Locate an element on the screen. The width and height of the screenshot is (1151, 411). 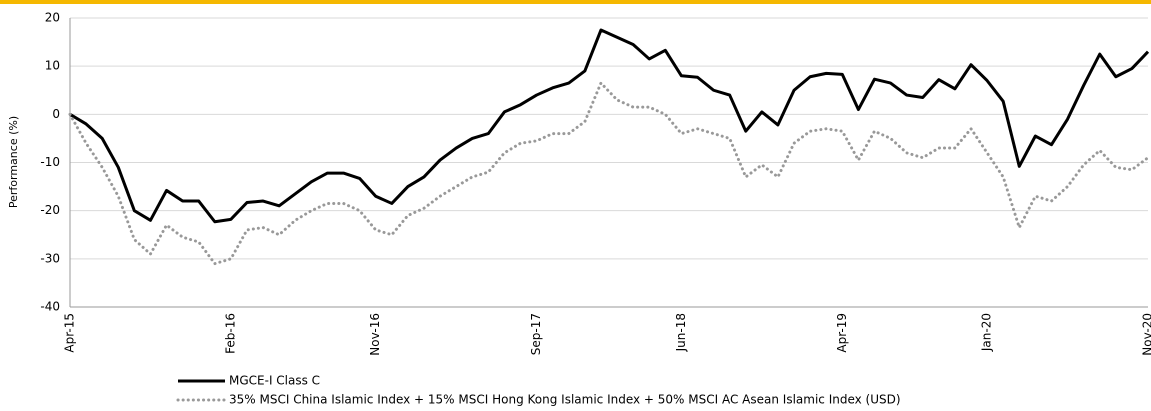
y-tick-label: 20 is located at coordinates (52, 18).